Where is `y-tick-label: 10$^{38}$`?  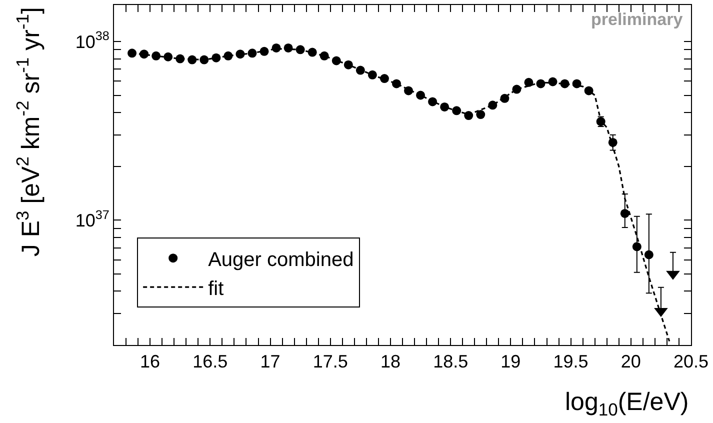
y-tick-label: 10$^{38}$ is located at coordinates (92, 40).